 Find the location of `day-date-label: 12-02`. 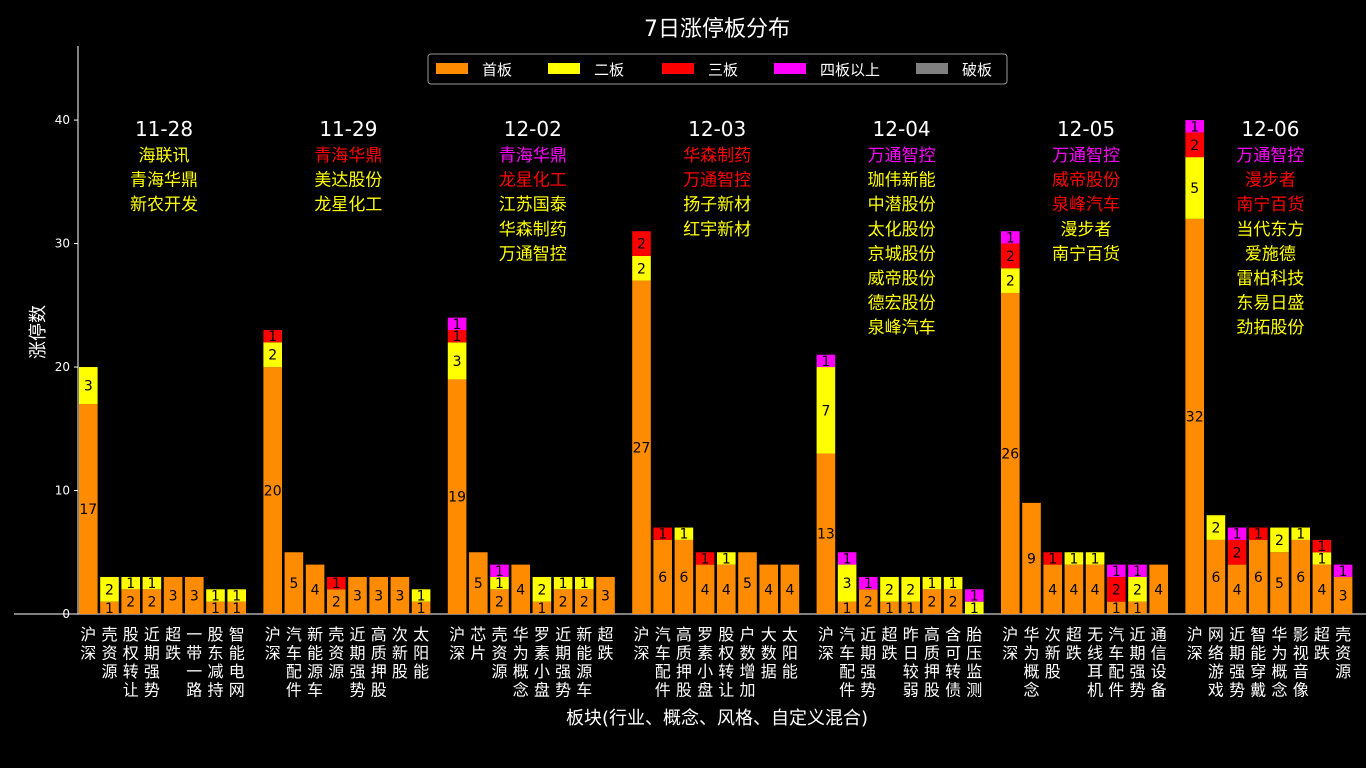

day-date-label: 12-02 is located at coordinates (533, 129).